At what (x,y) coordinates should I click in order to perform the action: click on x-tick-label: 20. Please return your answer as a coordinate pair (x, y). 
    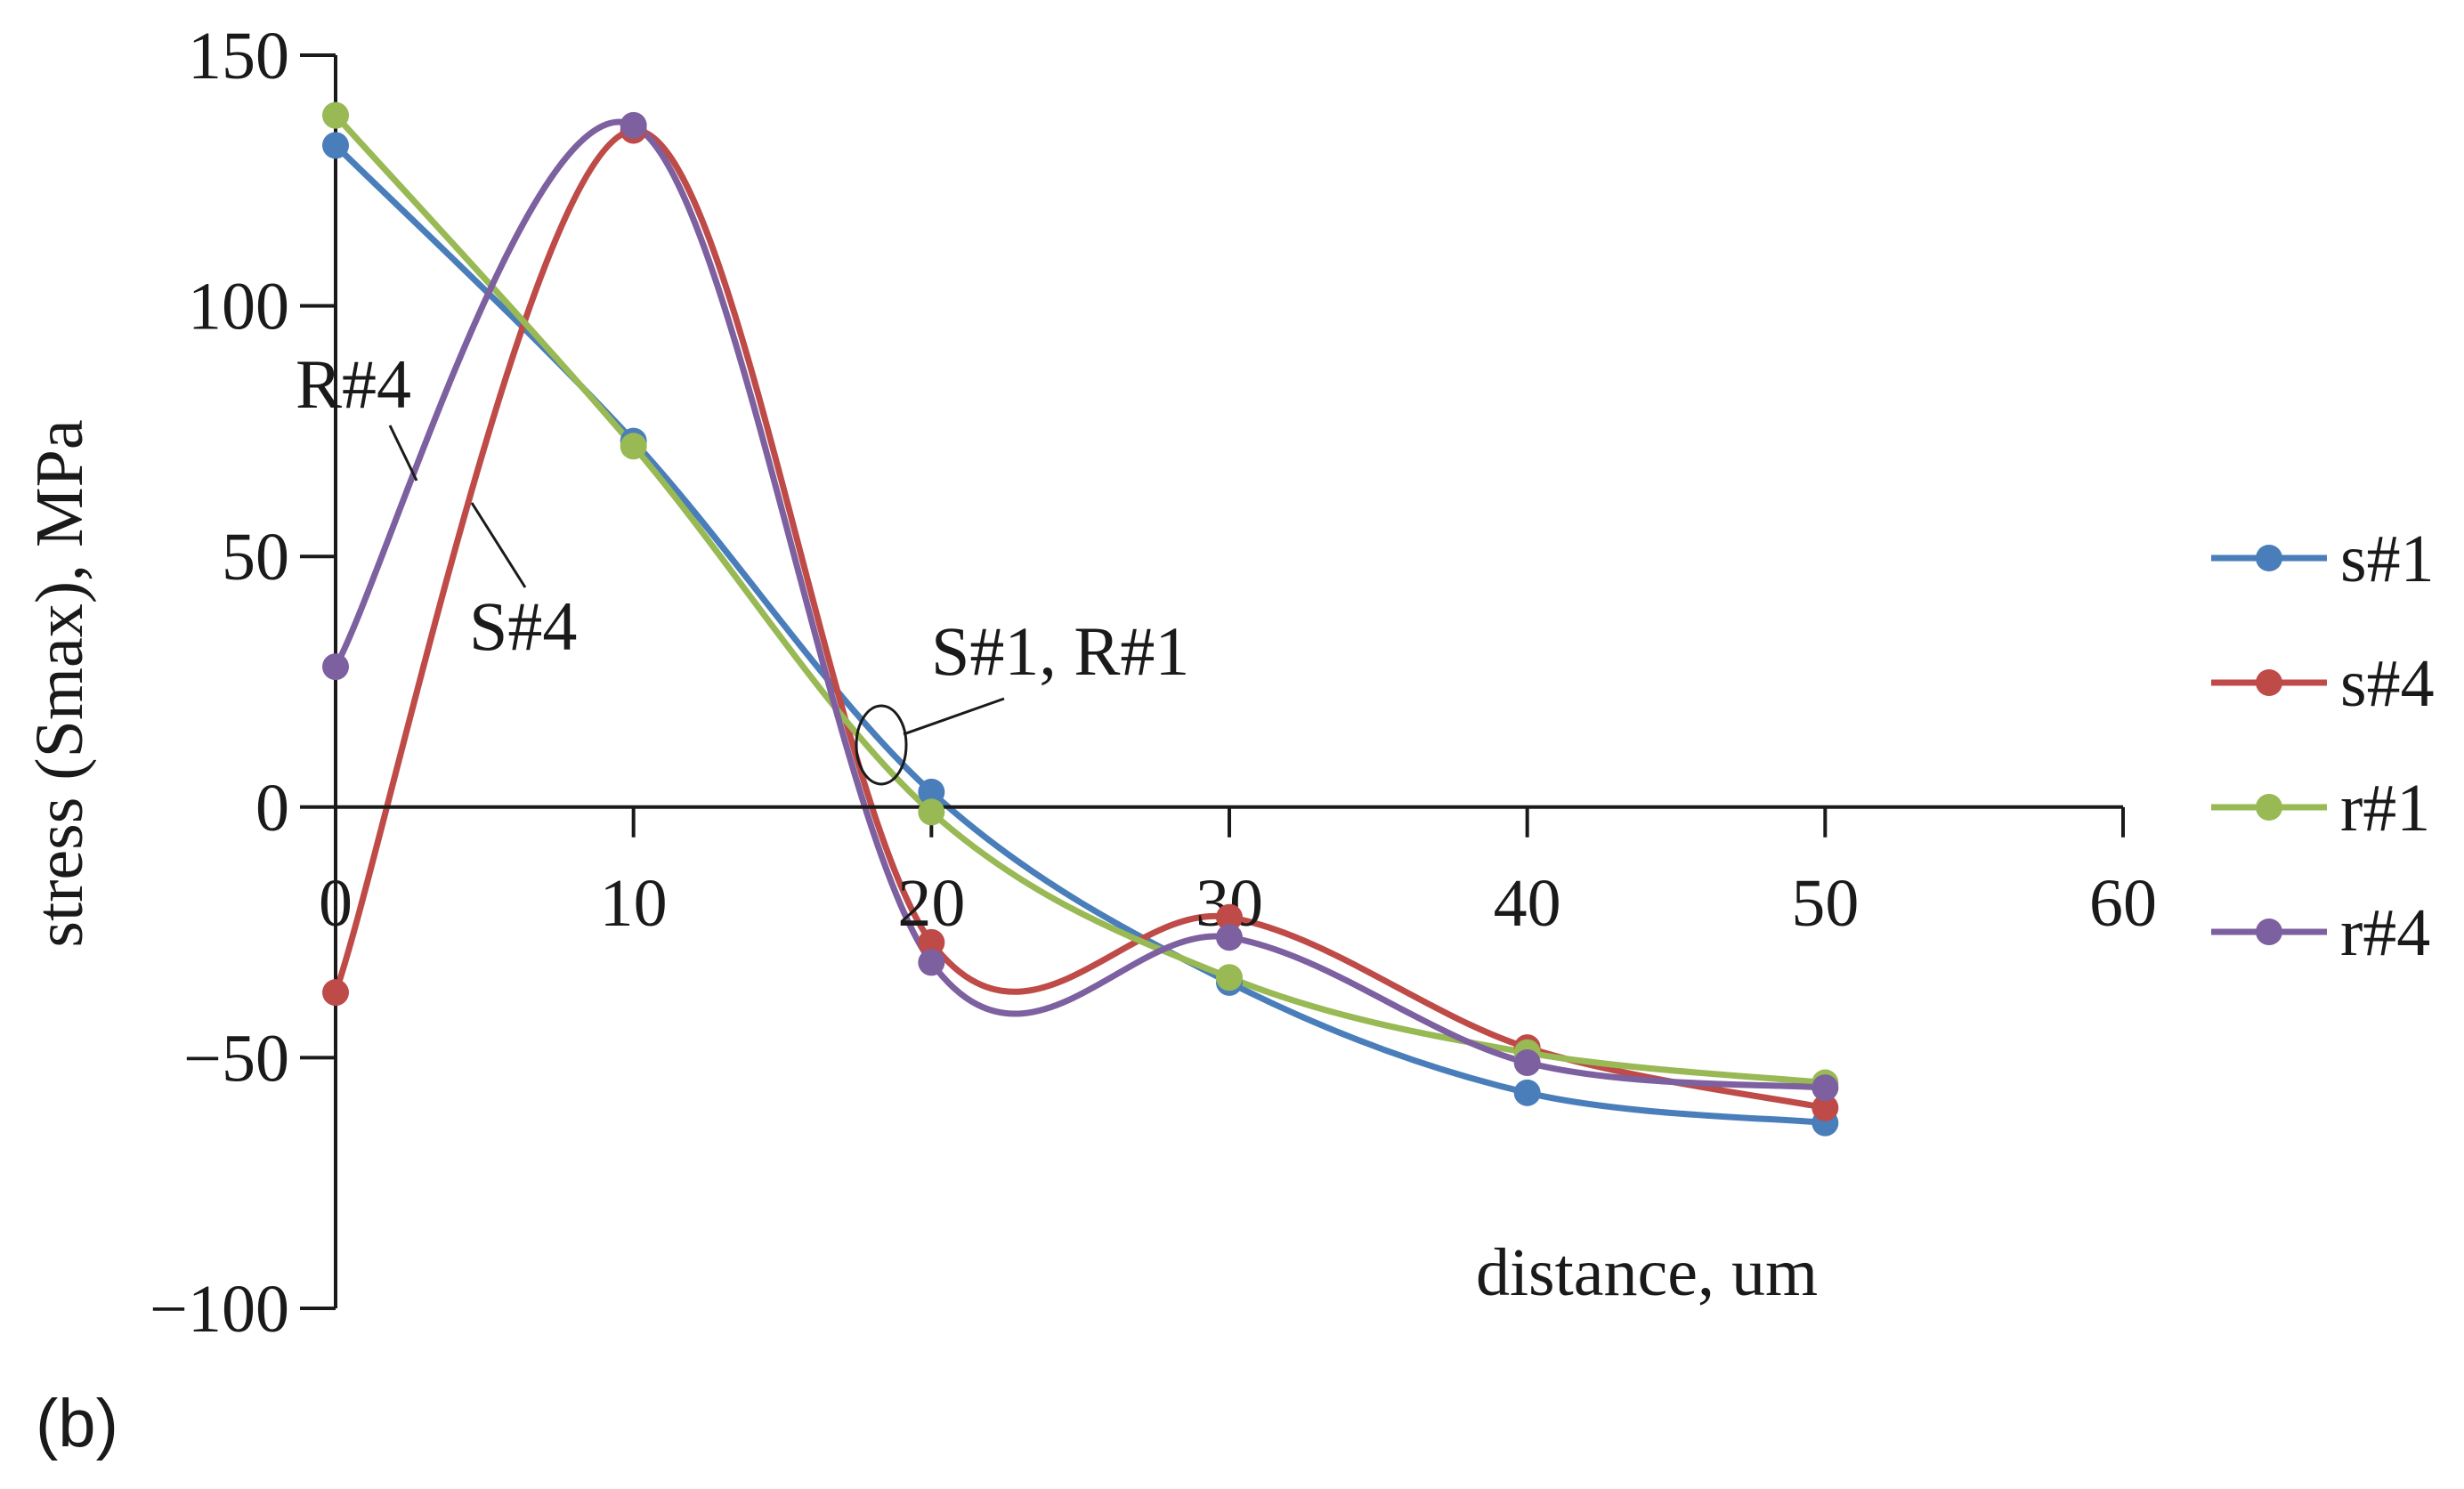
    Looking at the image, I should click on (931, 903).